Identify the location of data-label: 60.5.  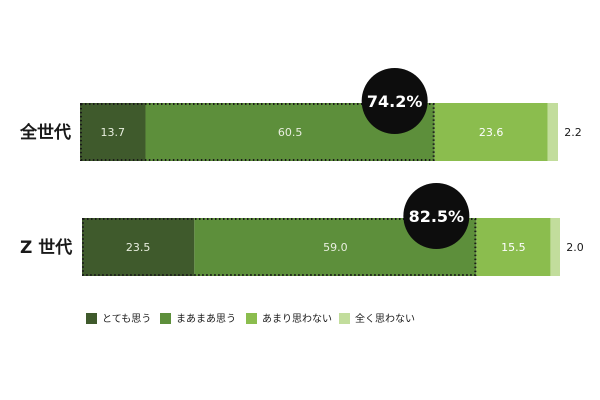
(290, 132).